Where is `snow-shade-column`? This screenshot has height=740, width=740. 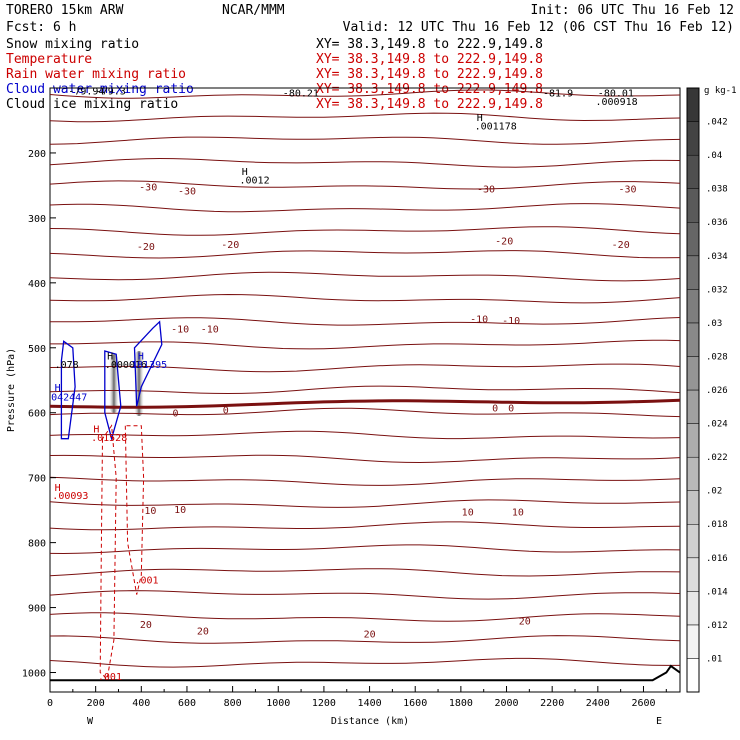
snow-shade-column is located at coordinates (114, 383).